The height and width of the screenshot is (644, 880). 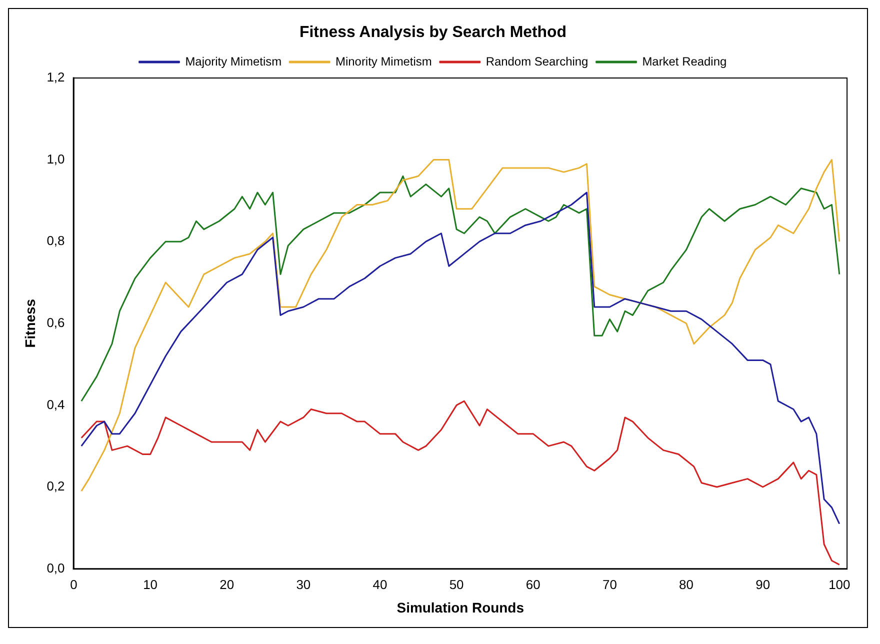 What do you see at coordinates (686, 584) in the screenshot?
I see `x-tick-label: 80` at bounding box center [686, 584].